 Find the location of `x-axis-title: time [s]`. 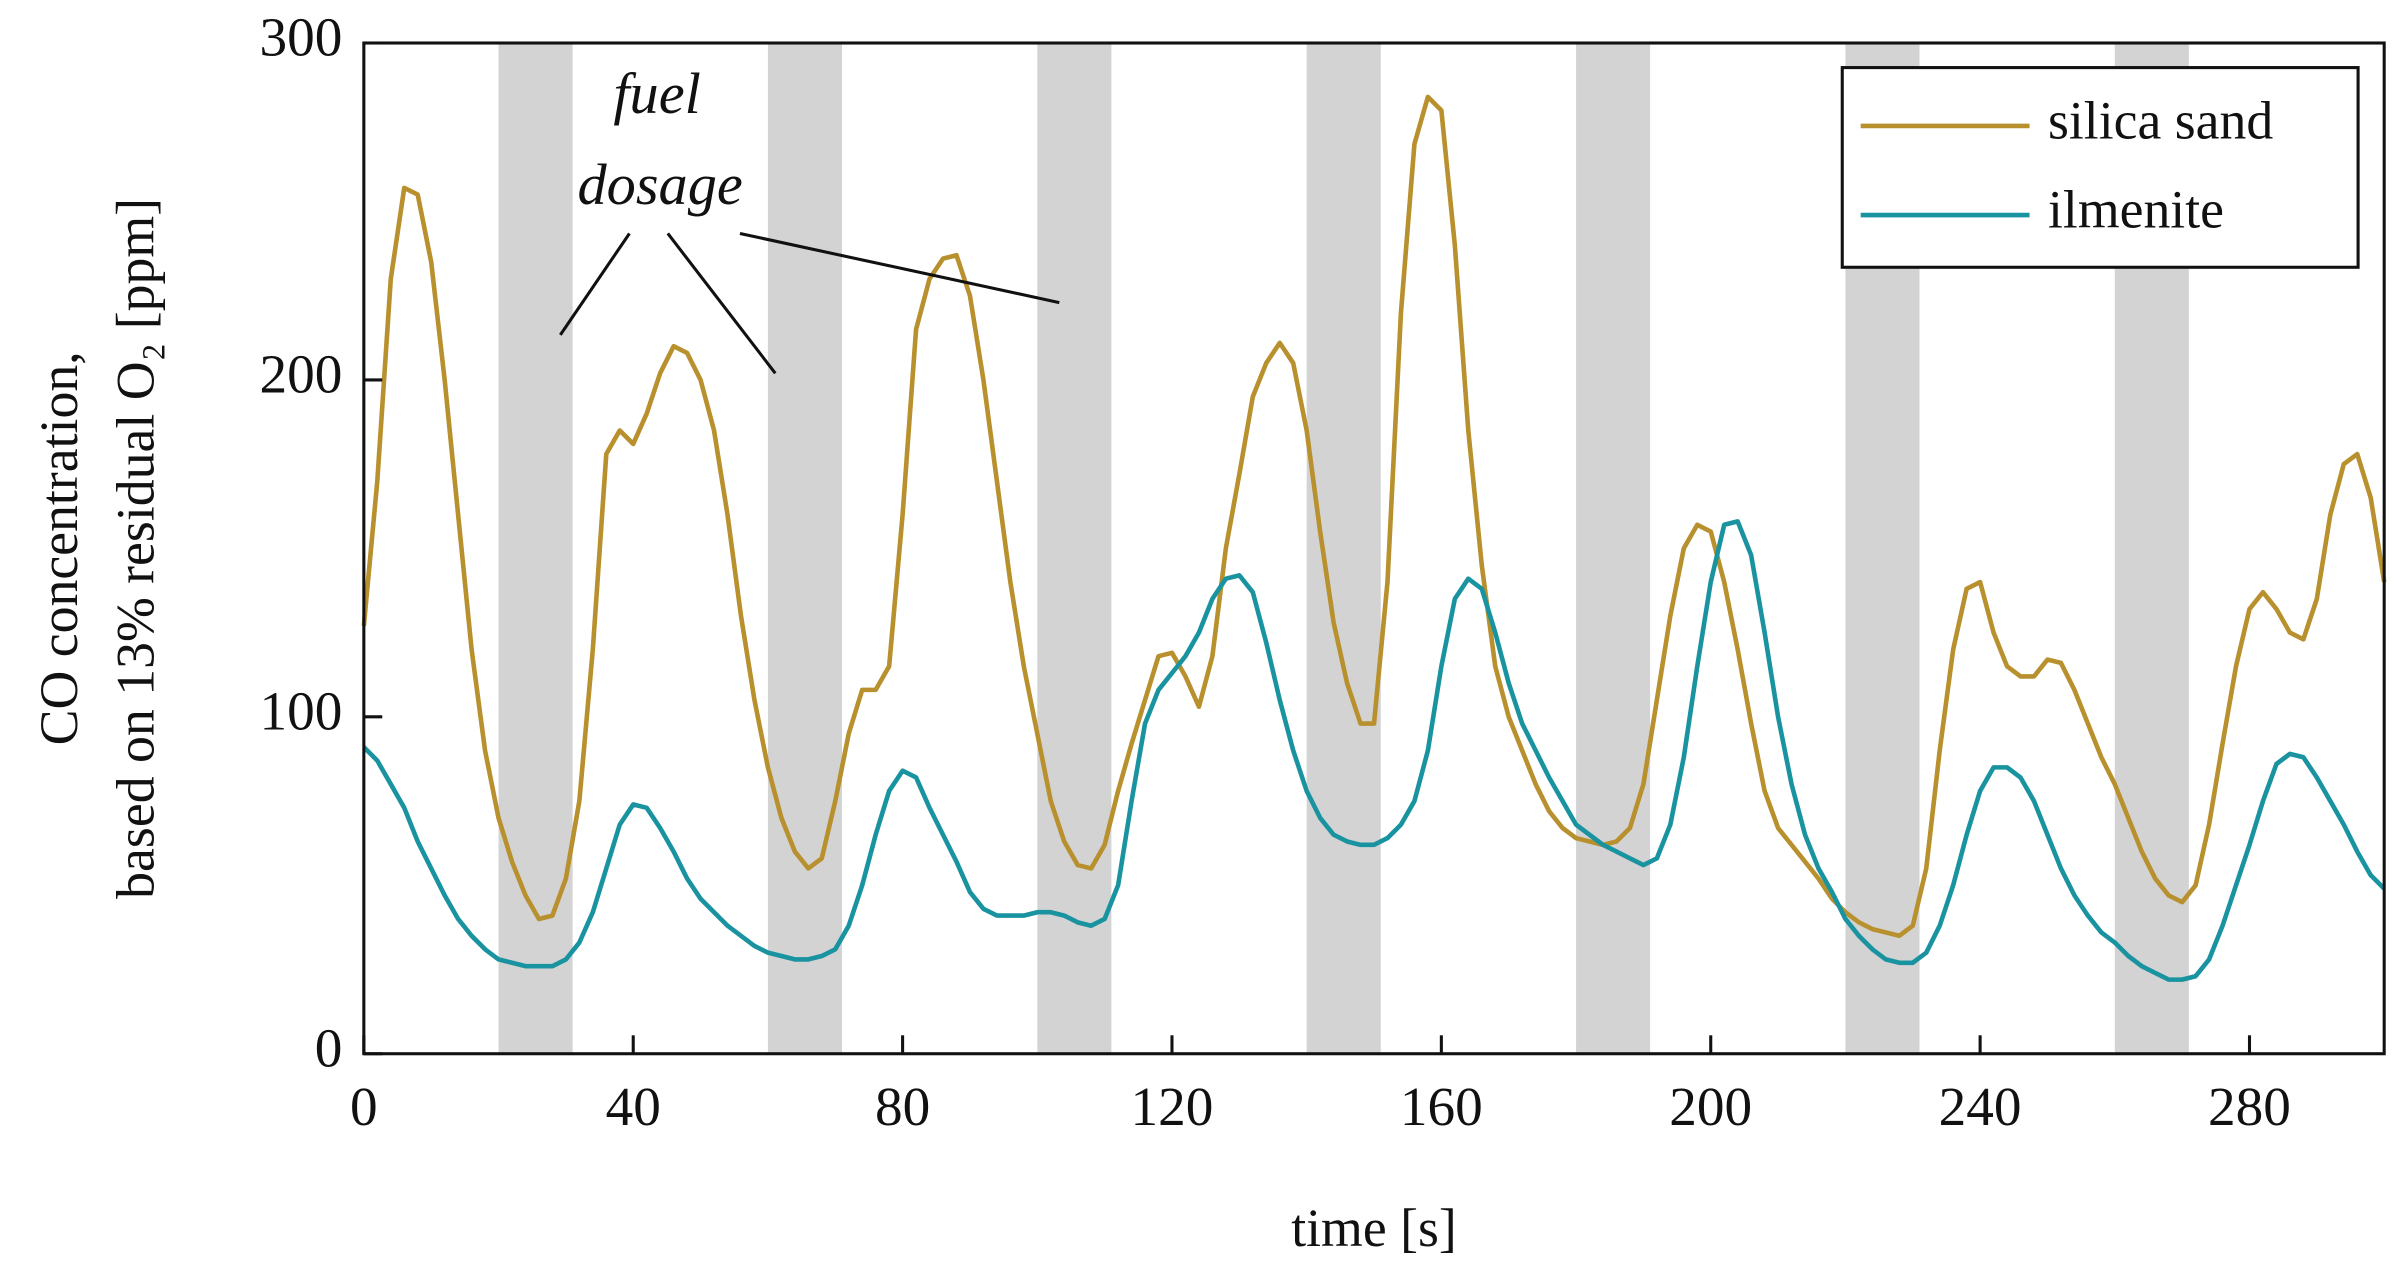

x-axis-title: time [s] is located at coordinates (1374, 1228).